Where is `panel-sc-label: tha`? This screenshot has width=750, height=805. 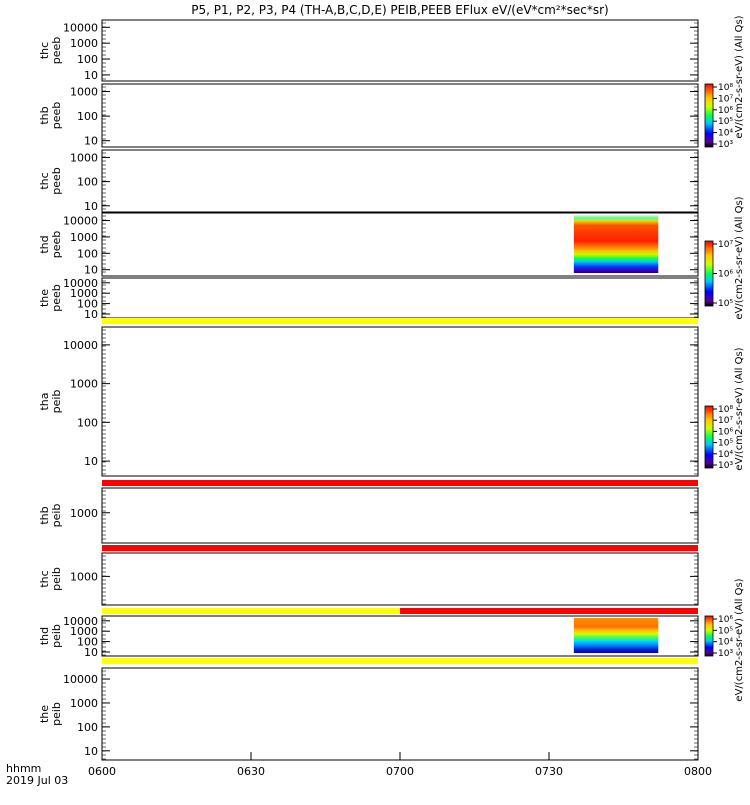
panel-sc-label: tha is located at coordinates (44, 401).